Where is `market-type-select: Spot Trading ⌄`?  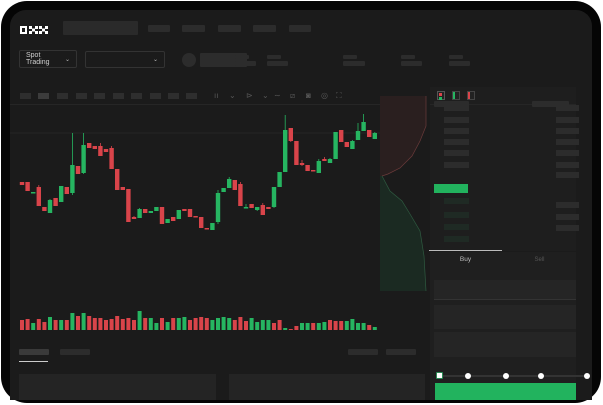 market-type-select: Spot Trading ⌄ is located at coordinates (48, 59).